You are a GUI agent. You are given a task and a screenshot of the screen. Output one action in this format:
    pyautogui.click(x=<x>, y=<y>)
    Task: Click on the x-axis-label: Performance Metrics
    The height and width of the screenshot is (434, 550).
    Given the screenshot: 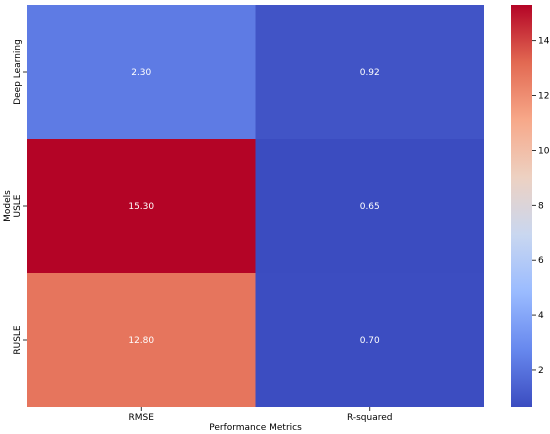 What is the action you would take?
    pyautogui.click(x=255, y=428)
    